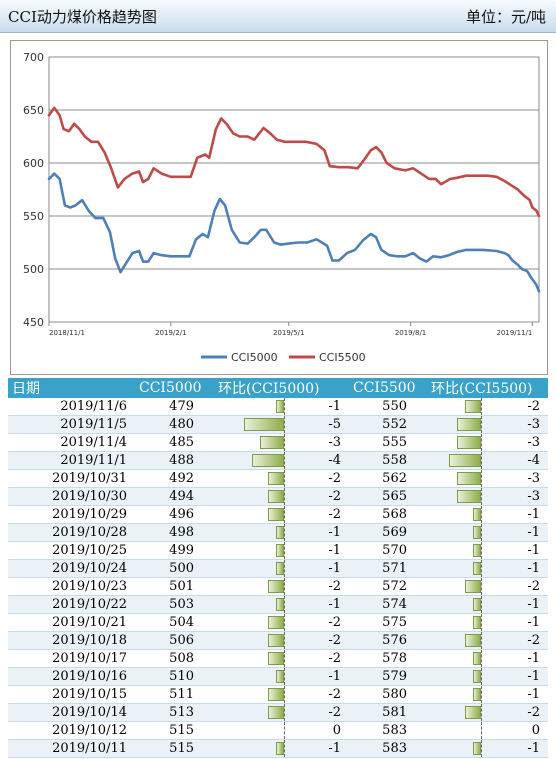 Image resolution: width=556 pixels, height=759 pixels. Describe the element at coordinates (254, 357) in the screenshot. I see `legend-label: CCI5000` at that location.